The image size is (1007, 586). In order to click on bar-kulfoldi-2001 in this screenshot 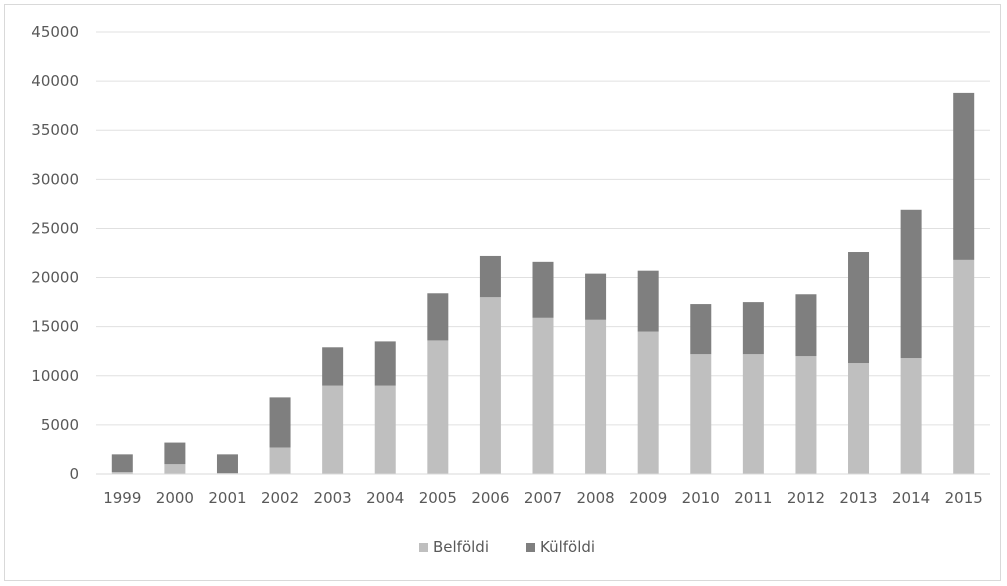, I will do `click(227, 464)`.